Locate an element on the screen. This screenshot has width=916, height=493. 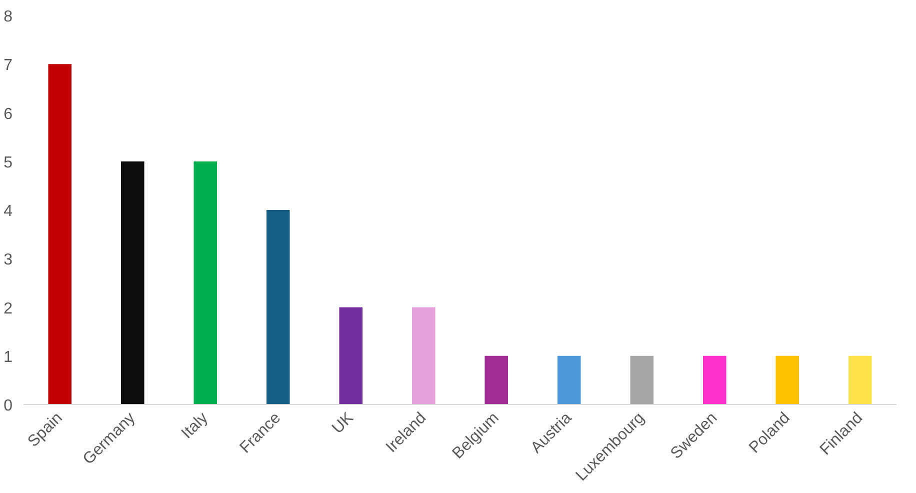
y-tick-label: 1 is located at coordinates (8, 357).